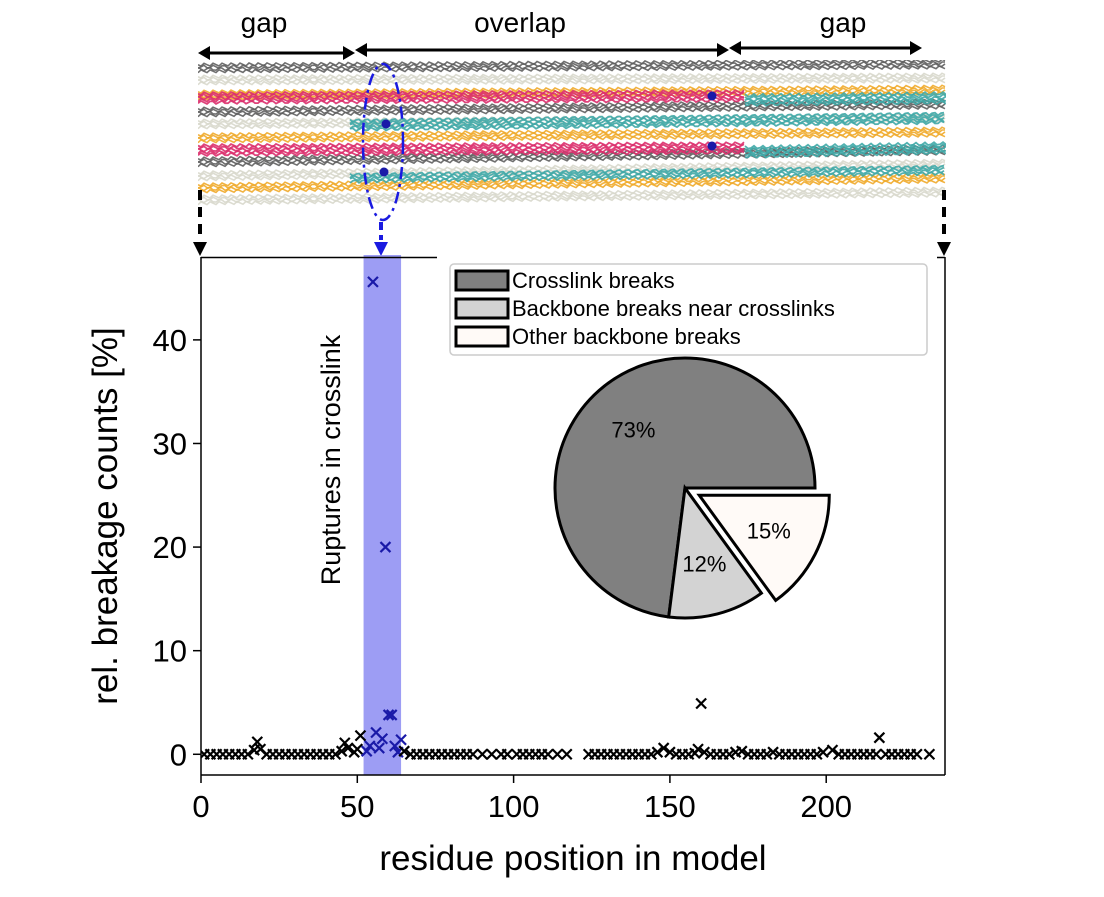  Describe the element at coordinates (769, 531) in the screenshot. I see `pie-slice-label: 15%` at that location.